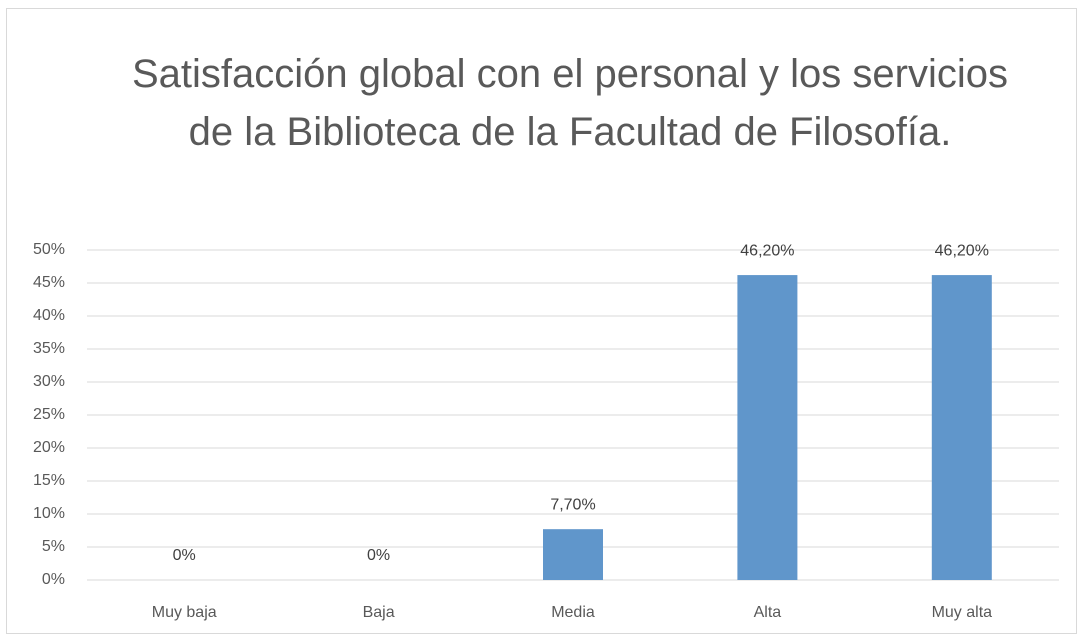 This screenshot has height=637, width=1083. What do you see at coordinates (49, 414) in the screenshot?
I see `y-tick-label: 25%` at bounding box center [49, 414].